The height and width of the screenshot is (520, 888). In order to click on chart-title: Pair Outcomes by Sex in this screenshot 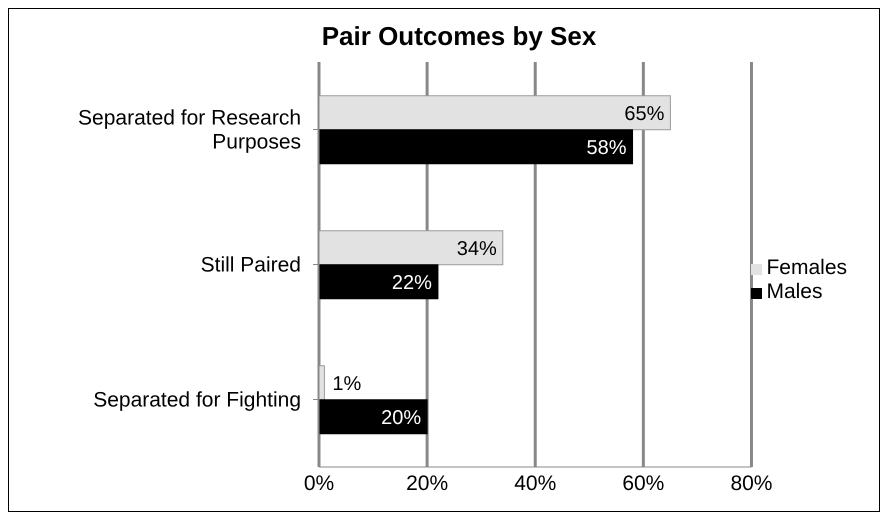, I will do `click(459, 36)`.